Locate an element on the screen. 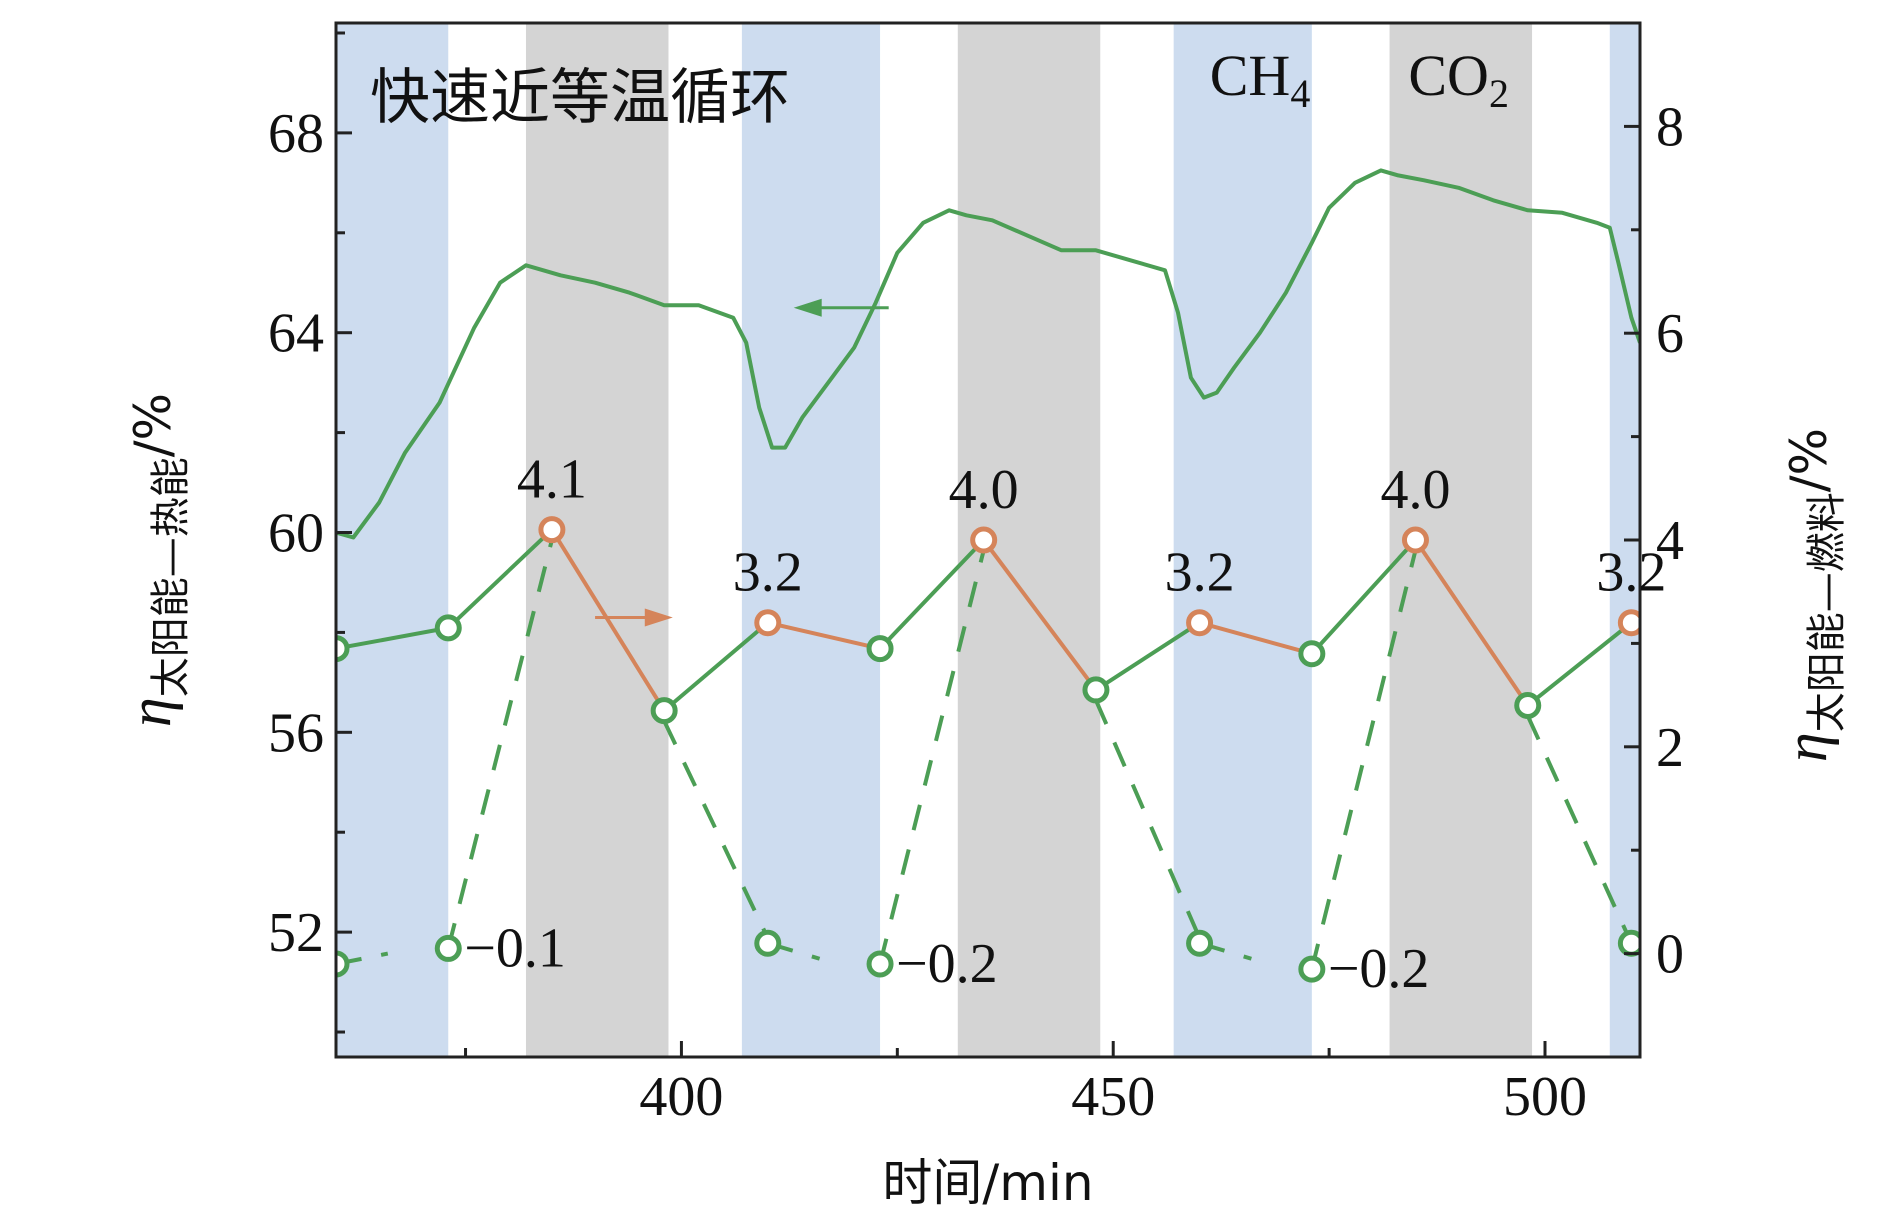  y-left-tick-label: 64 is located at coordinates (296, 334).